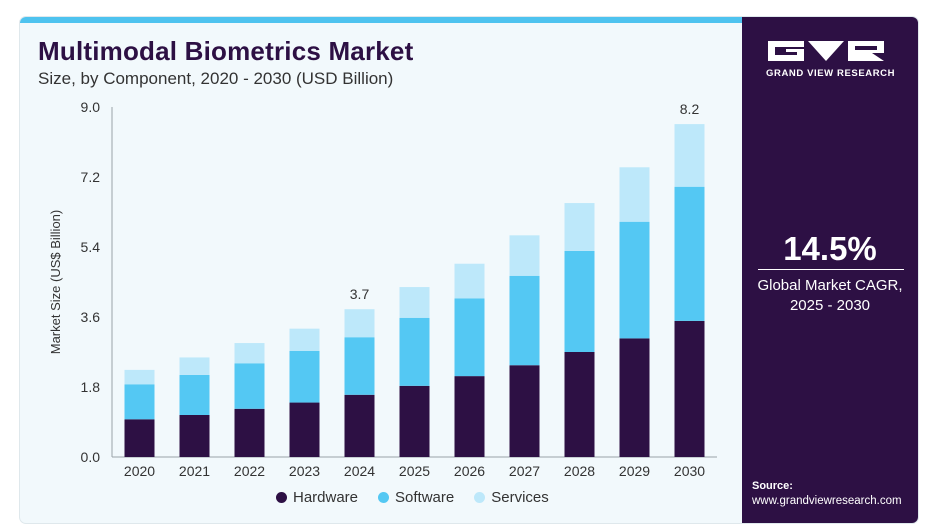  I want to click on bar-software-2030, so click(689, 253).